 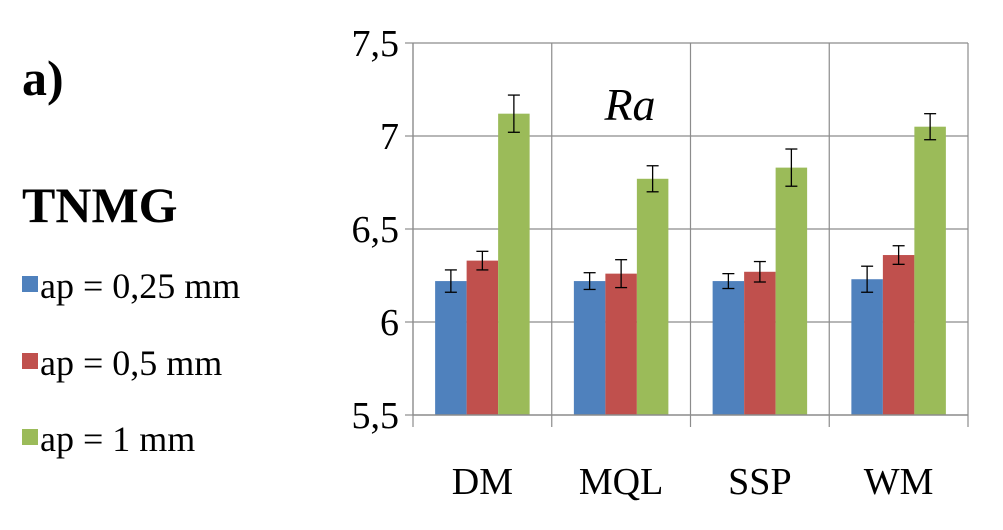 What do you see at coordinates (43, 78) in the screenshot?
I see `panel-label: a)` at bounding box center [43, 78].